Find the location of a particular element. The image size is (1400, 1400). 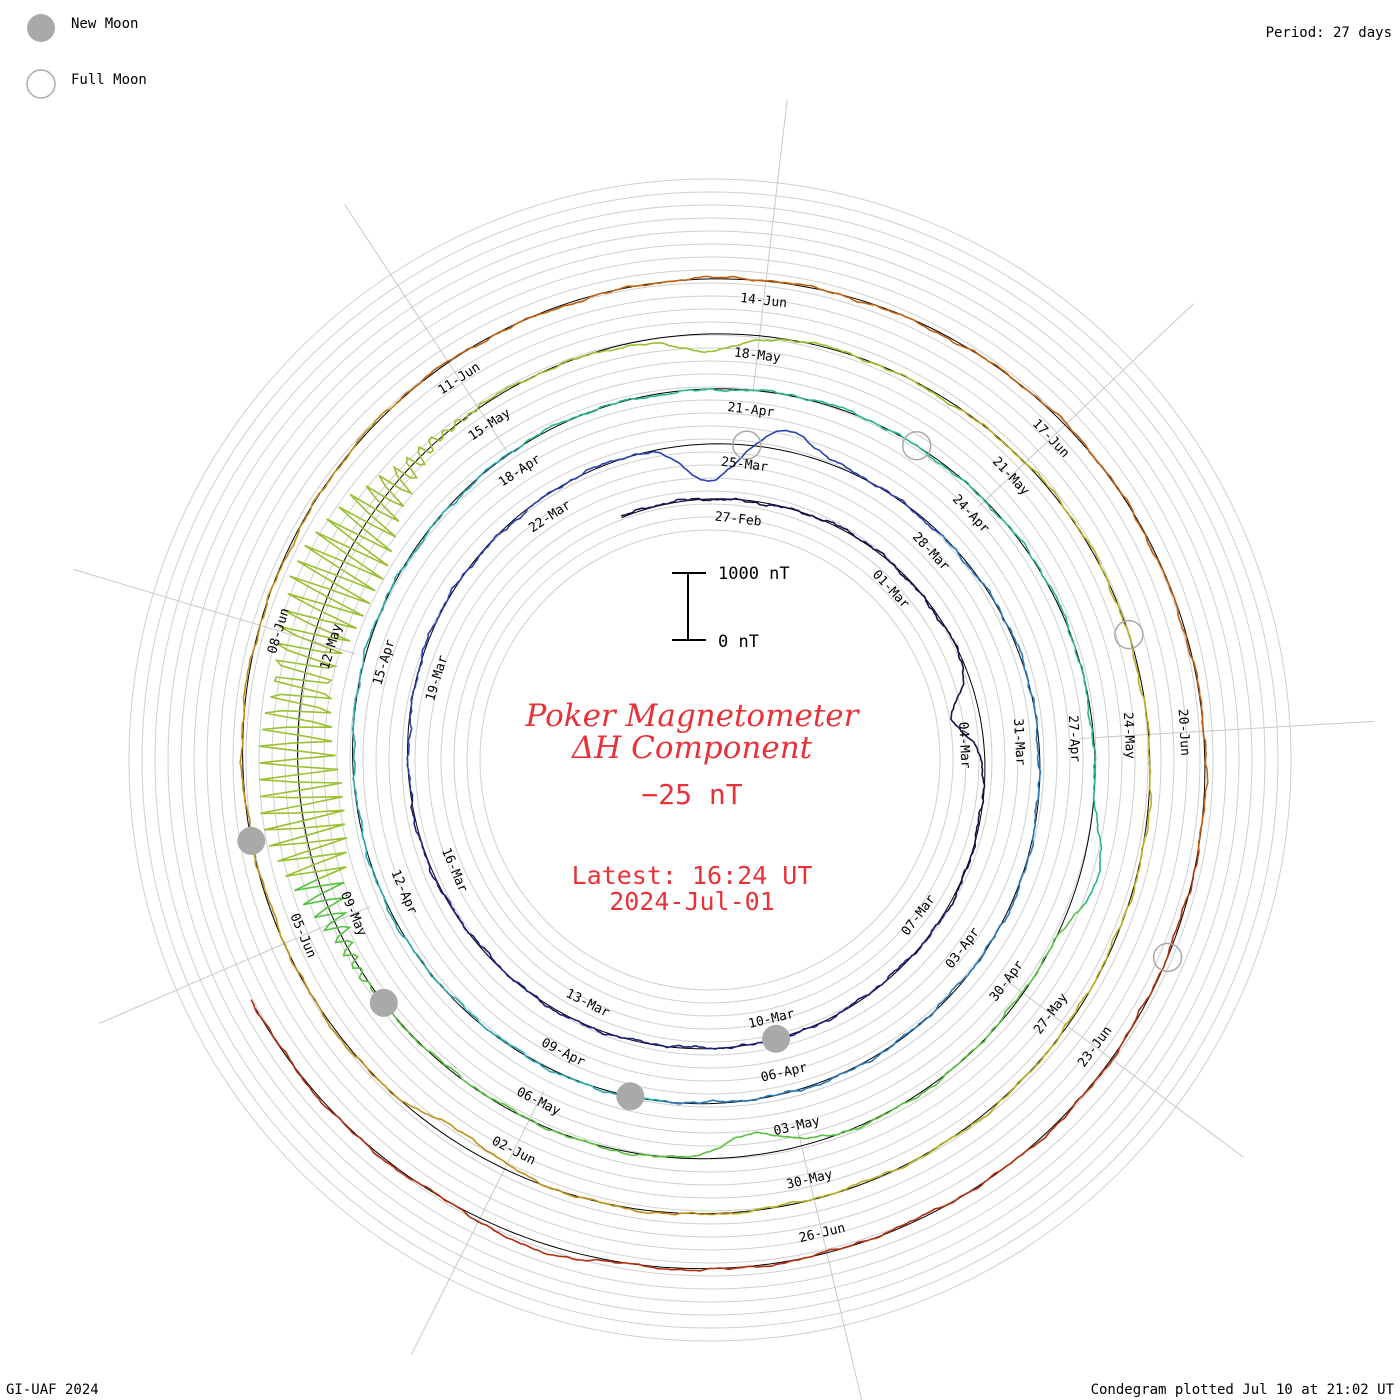

latest-date: 2024-Jul-01 is located at coordinates (692, 901).